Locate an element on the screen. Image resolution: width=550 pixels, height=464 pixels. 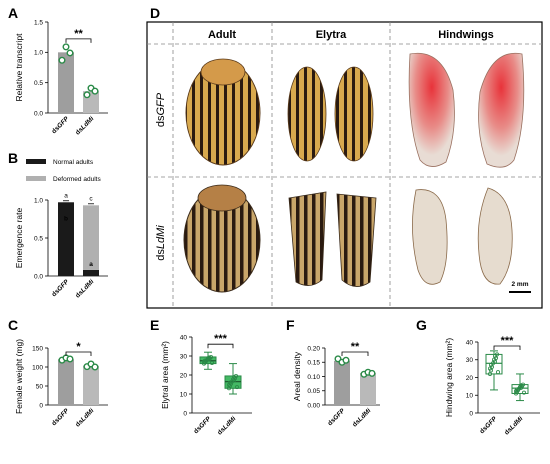
y-axis-label: Areal density is located at coordinates (297, 376).